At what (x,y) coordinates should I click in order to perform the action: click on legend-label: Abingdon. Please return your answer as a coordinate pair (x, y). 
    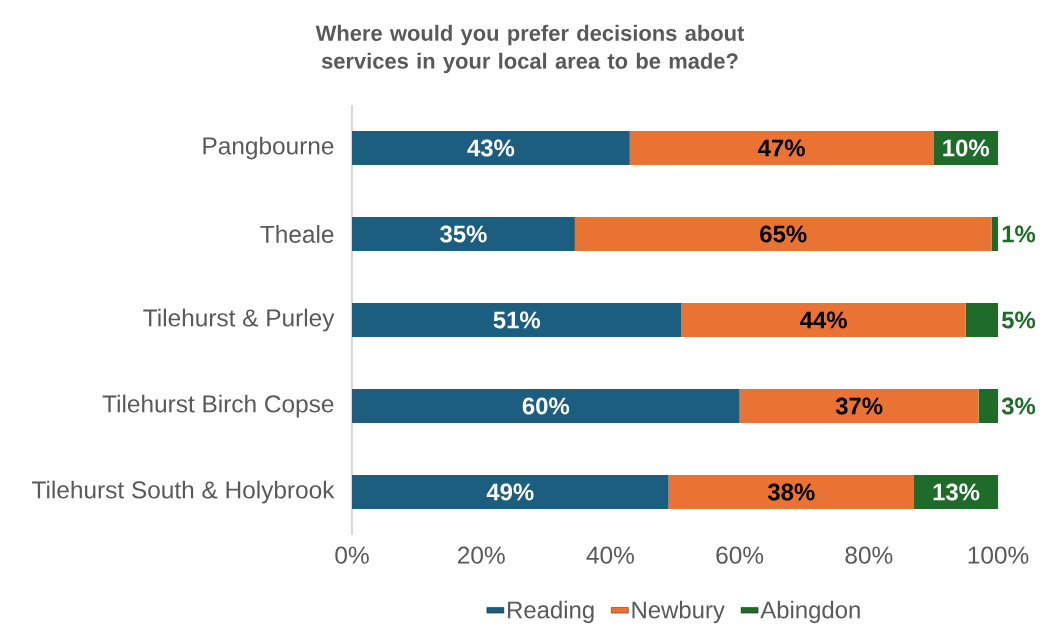
    Looking at the image, I should click on (810, 612).